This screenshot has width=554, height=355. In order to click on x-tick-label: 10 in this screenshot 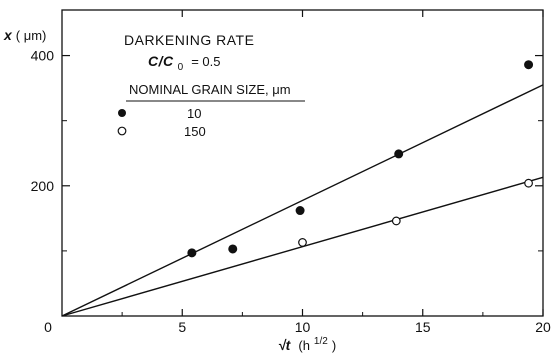, I will do `click(303, 327)`.